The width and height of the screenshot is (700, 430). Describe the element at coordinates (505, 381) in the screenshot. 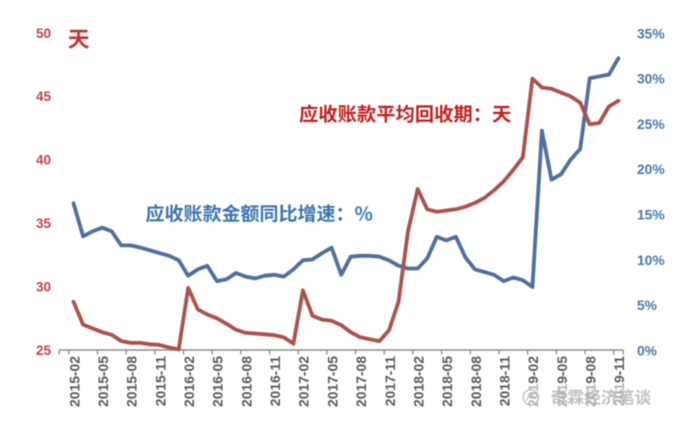

I see `svg-text: 2018-11` at that location.